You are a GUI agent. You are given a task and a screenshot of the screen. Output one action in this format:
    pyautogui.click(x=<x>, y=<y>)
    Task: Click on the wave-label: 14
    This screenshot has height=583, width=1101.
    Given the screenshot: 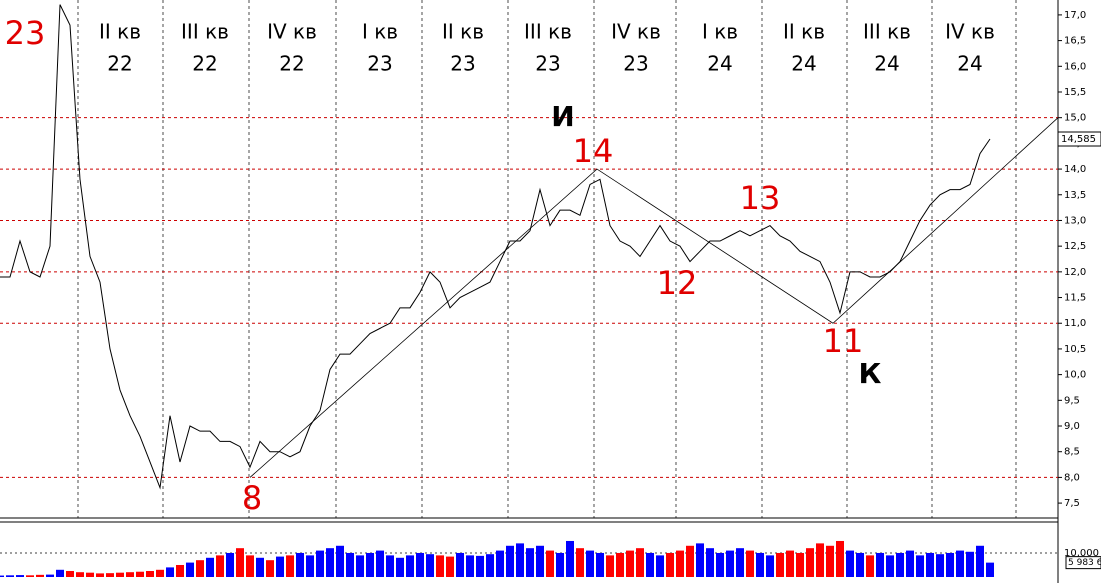 What is the action you would take?
    pyautogui.click(x=593, y=151)
    